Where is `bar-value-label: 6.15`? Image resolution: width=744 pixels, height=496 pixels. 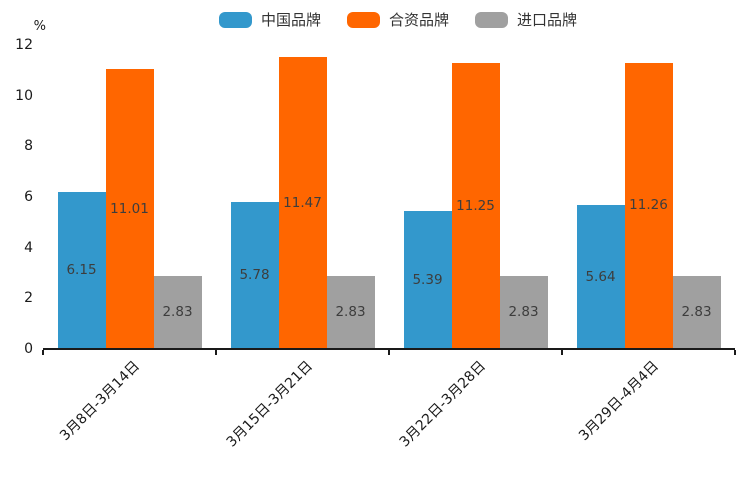
bar-value-label: 6.15 is located at coordinates (81, 270).